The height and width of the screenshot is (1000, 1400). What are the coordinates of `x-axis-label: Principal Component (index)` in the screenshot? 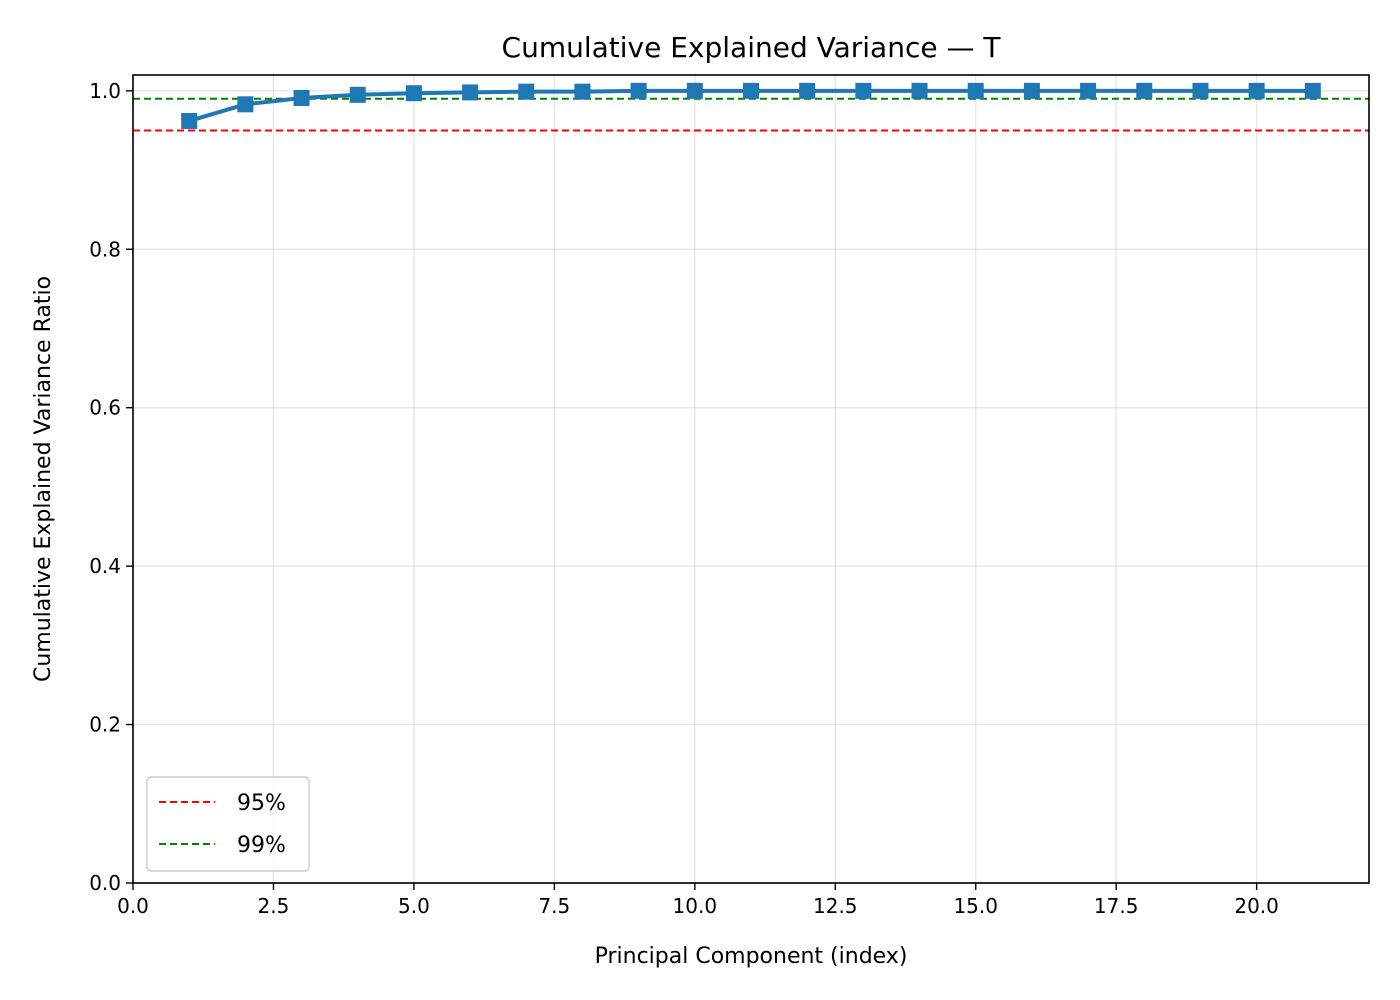 It's located at (751, 956).